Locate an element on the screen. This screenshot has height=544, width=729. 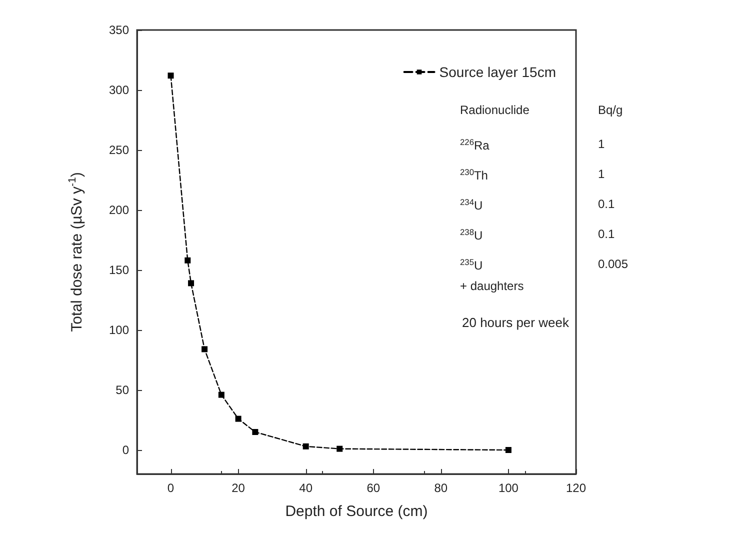
text: Bq/g is located at coordinates (610, 110).